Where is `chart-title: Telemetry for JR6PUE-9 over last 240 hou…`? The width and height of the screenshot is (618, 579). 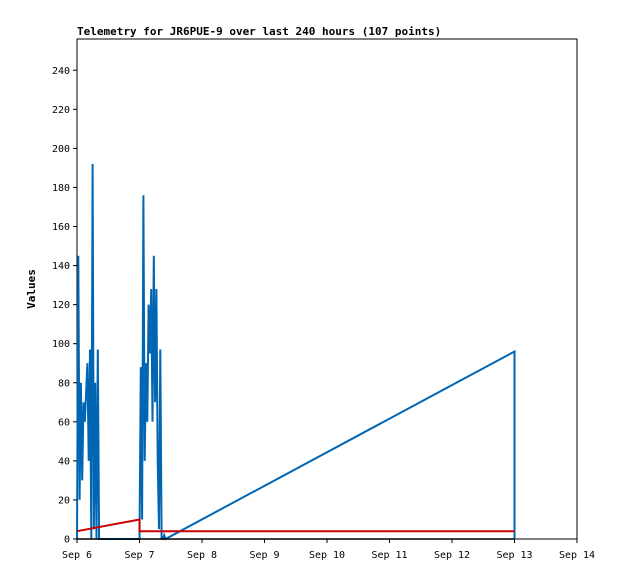
chart-title: Telemetry for JR6PUE-9 over last 240 hou… is located at coordinates (259, 31).